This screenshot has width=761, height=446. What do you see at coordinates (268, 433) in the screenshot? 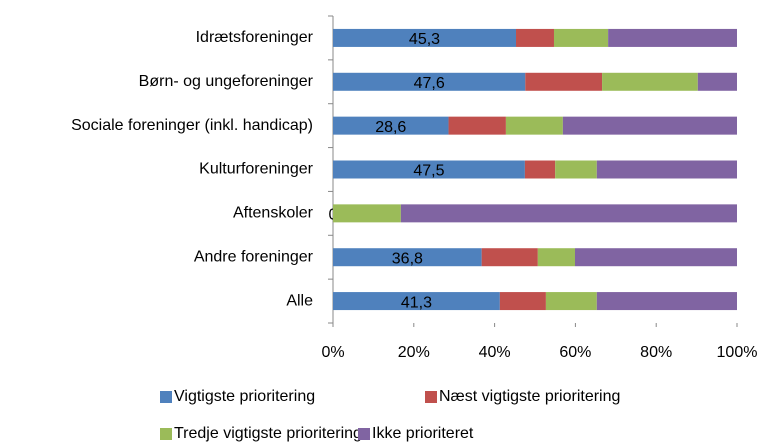
I see `legend-label: Tredje vigtigste prioritering` at bounding box center [268, 433].